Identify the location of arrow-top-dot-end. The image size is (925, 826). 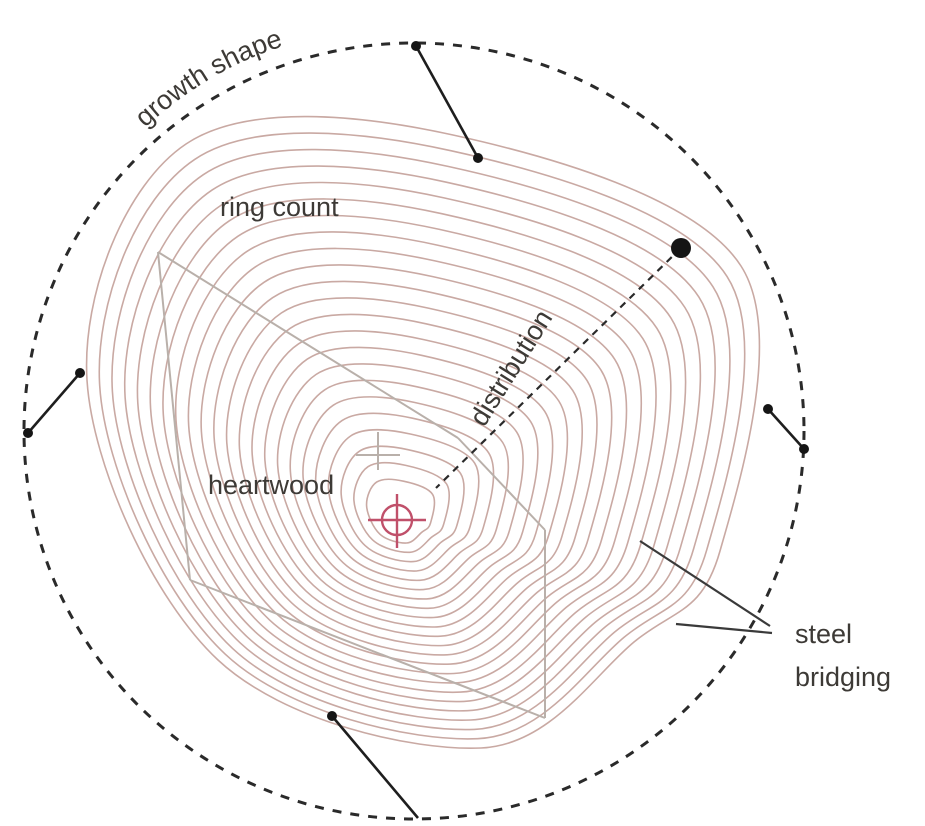
(478, 158).